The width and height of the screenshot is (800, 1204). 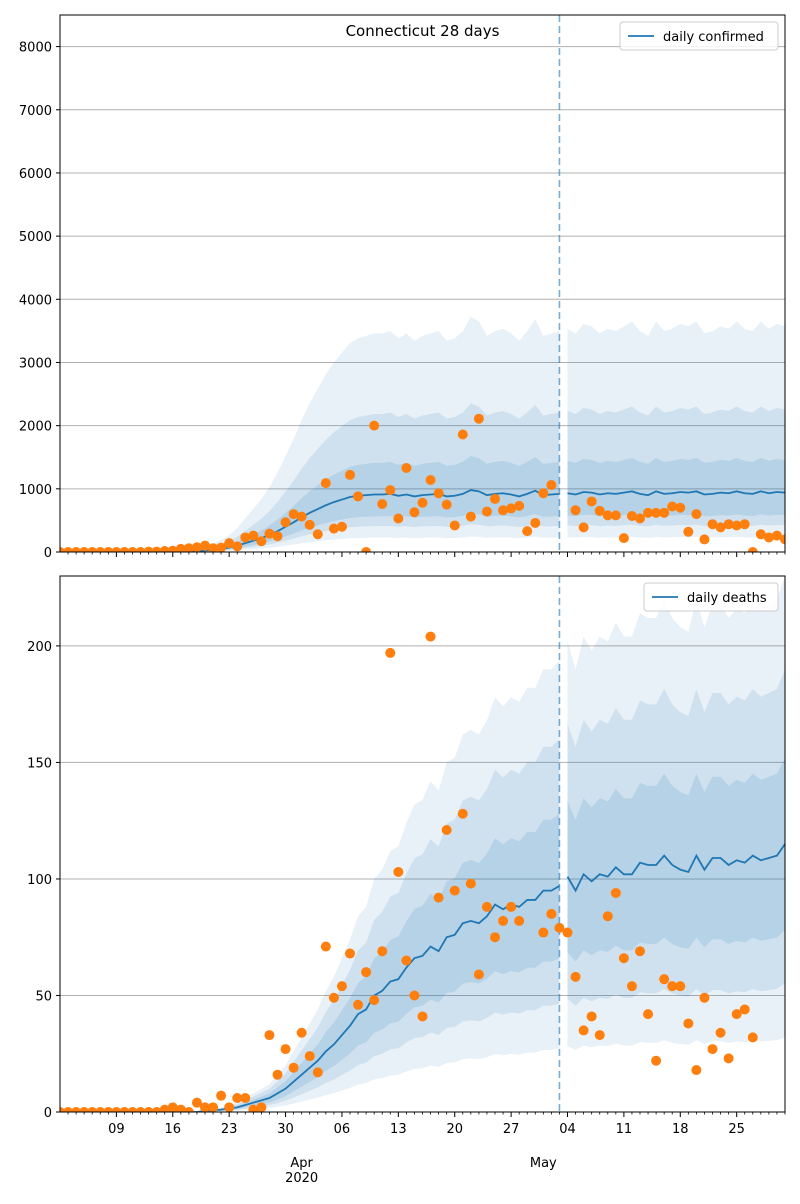 What do you see at coordinates (39, 647) in the screenshot?
I see `y-tick-label: 200` at bounding box center [39, 647].